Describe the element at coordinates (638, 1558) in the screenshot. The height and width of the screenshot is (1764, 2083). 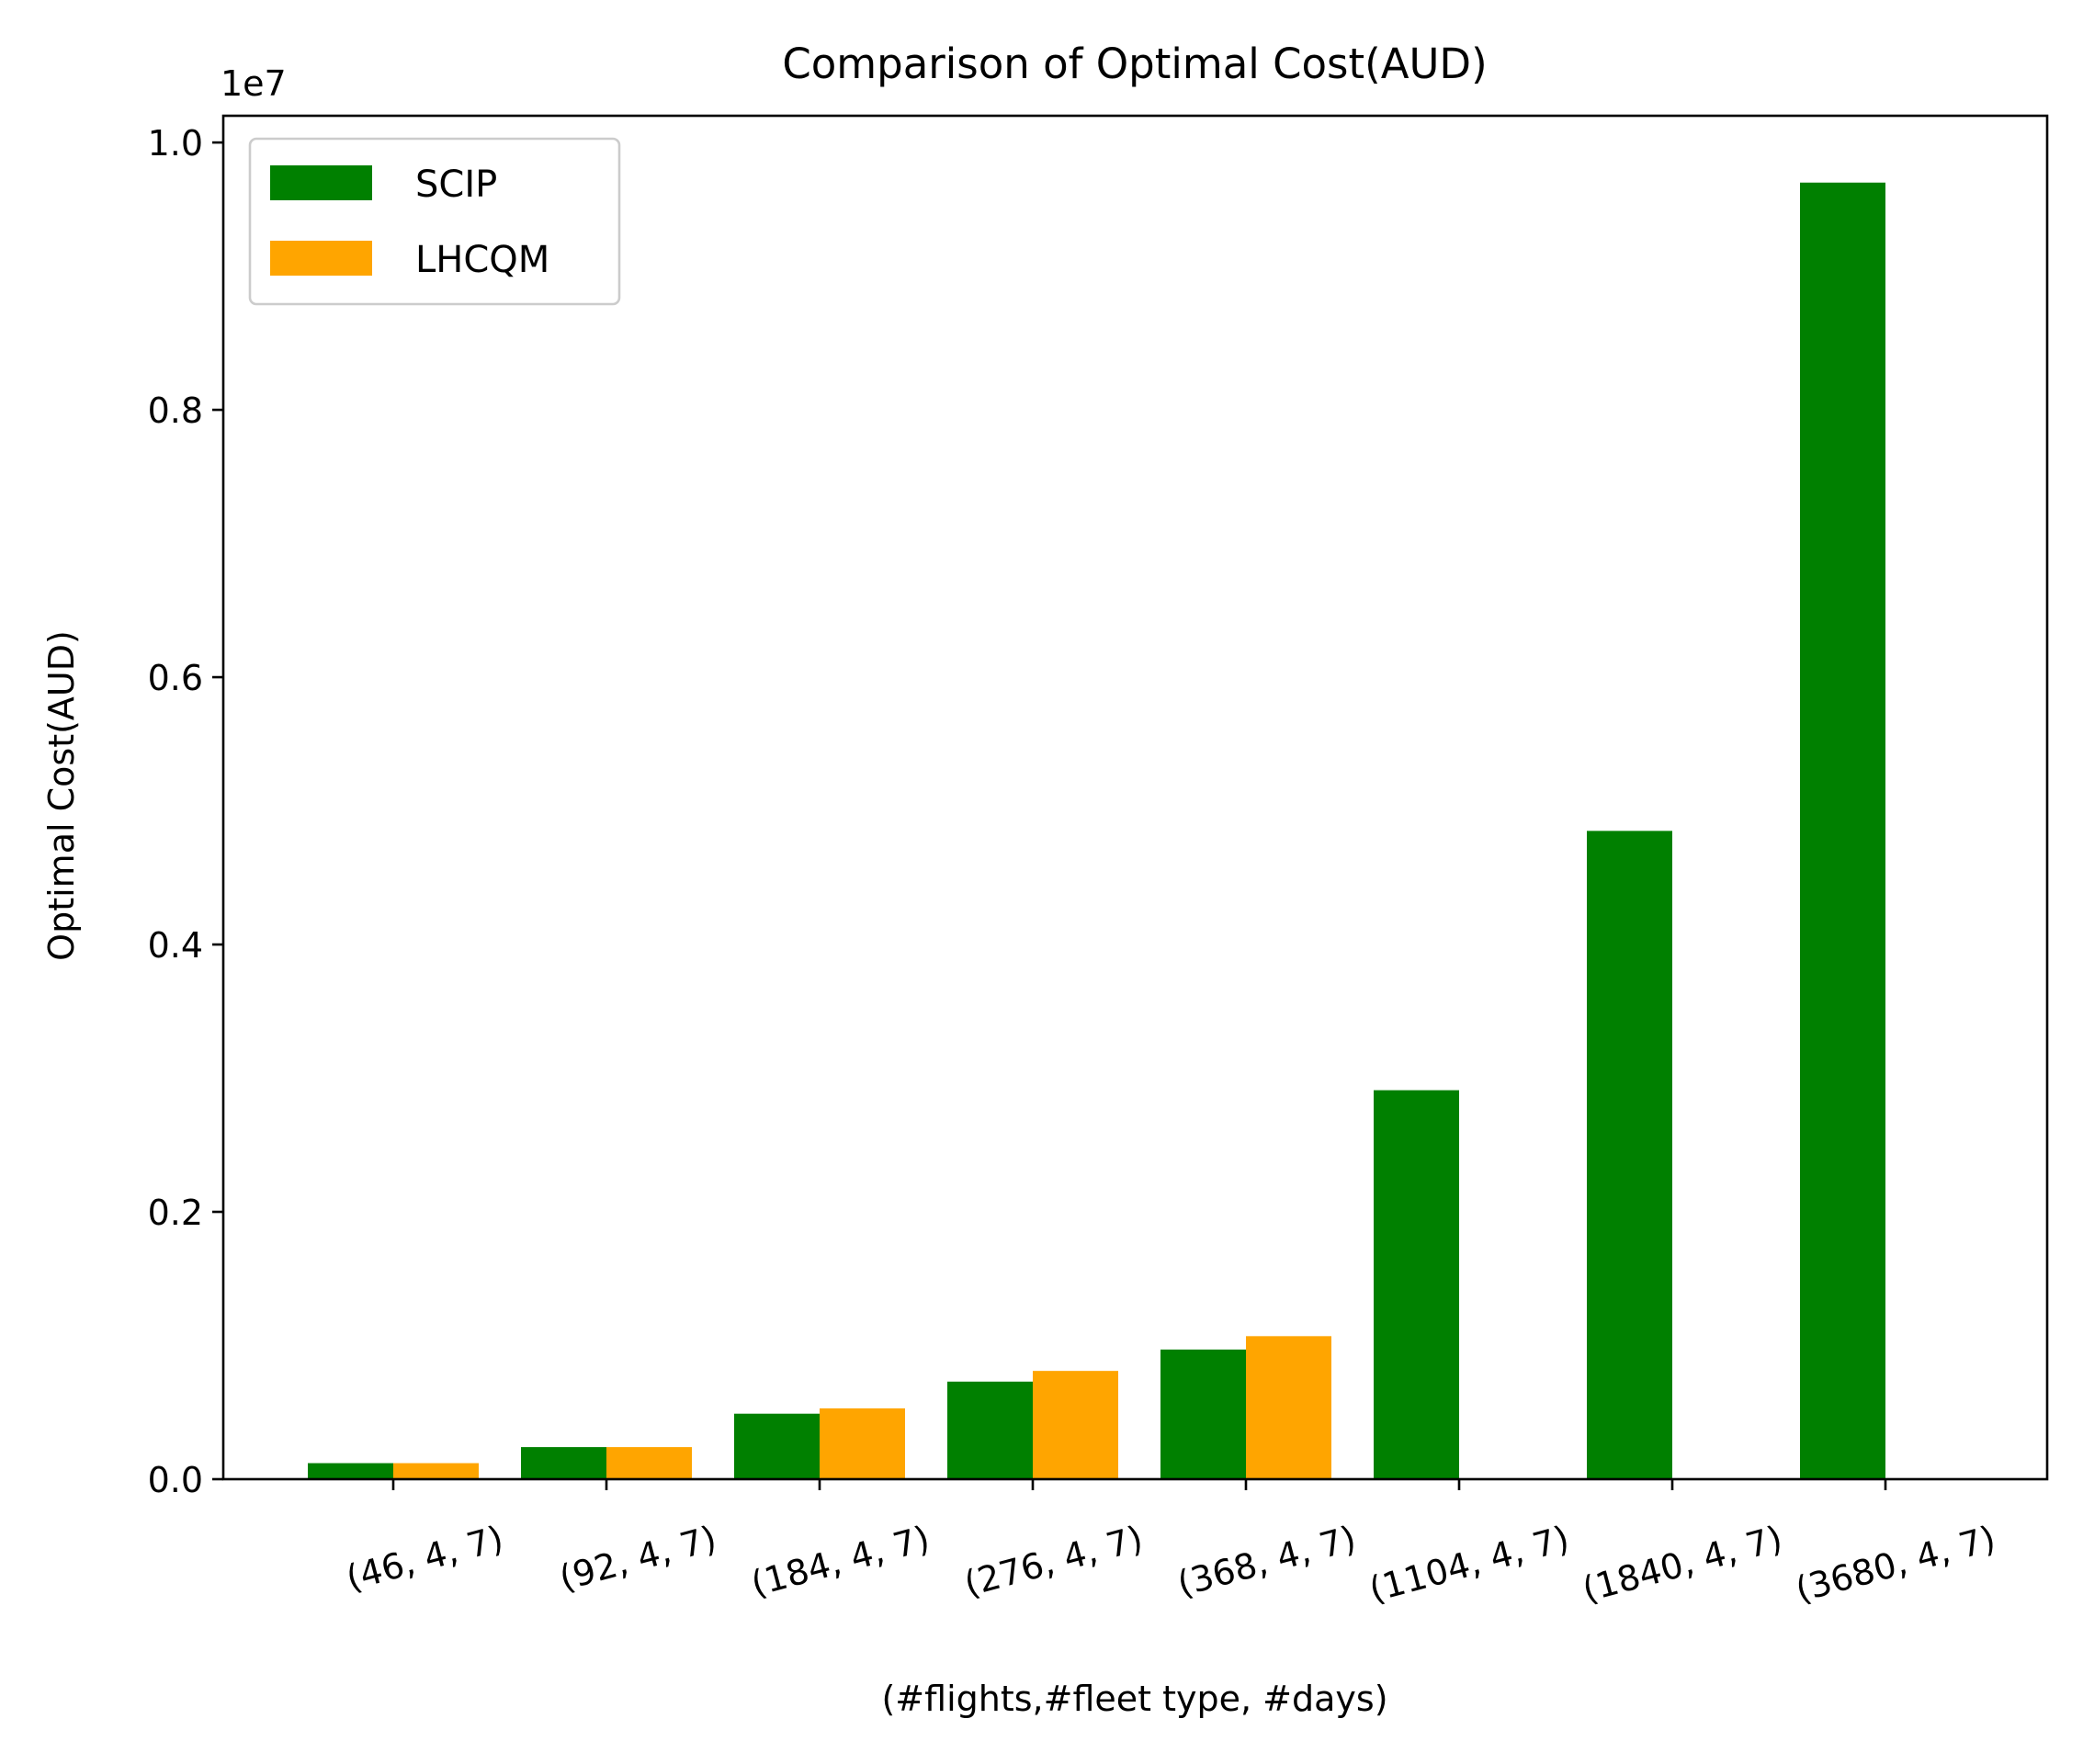
I see `x-tick-label: (92, 4, 7)` at that location.